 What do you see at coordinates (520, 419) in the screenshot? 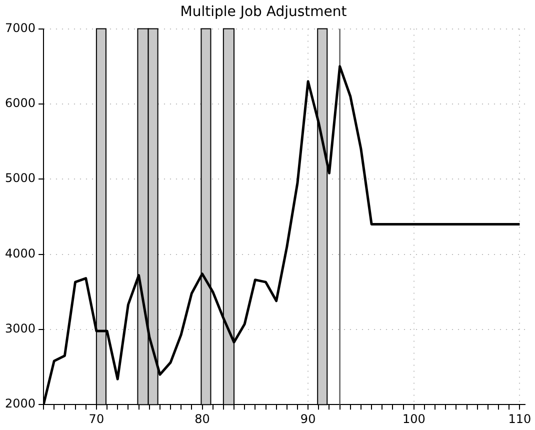
I see `x-tick-label: 110` at bounding box center [520, 419].